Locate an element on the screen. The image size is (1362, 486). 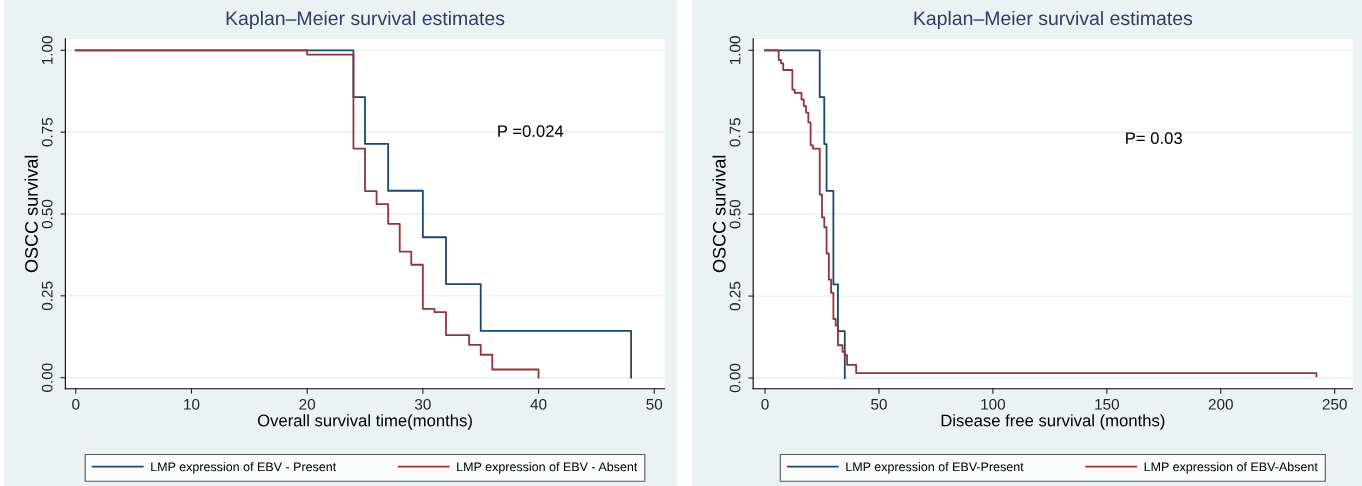
x-tick-label: 100 is located at coordinates (993, 404).